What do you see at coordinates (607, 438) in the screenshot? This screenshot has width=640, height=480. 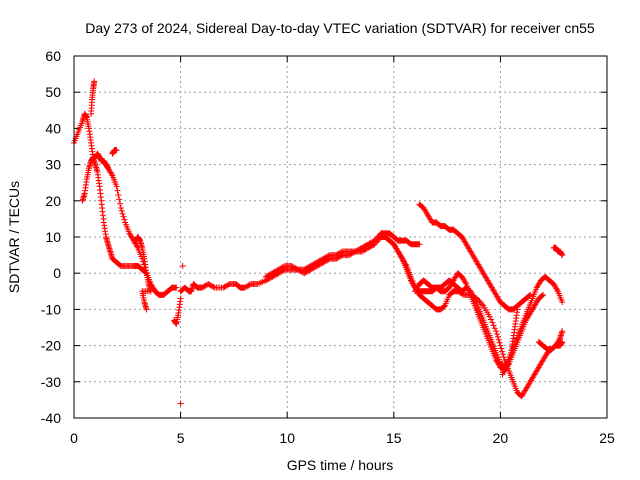 I see `x-tick-label: 25` at bounding box center [607, 438].